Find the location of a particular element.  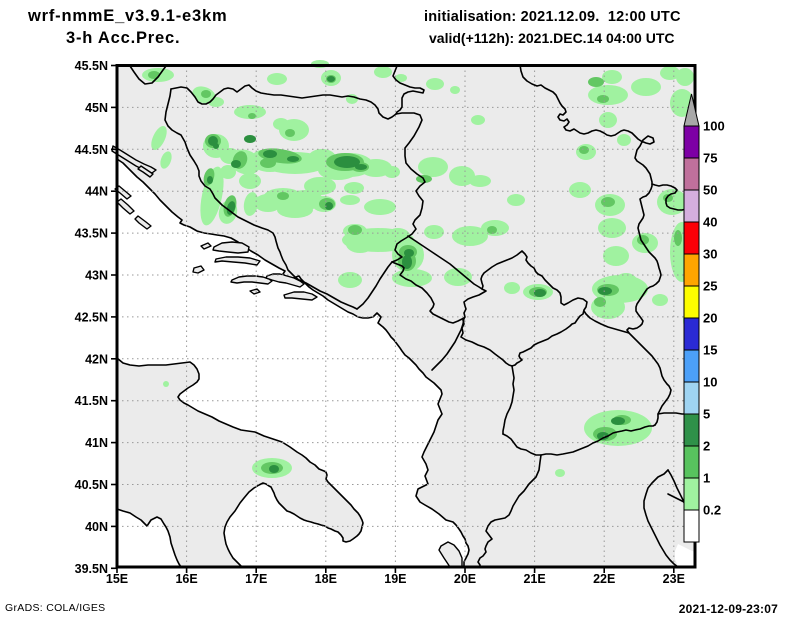

svg-text: 20 is located at coordinates (710, 318).